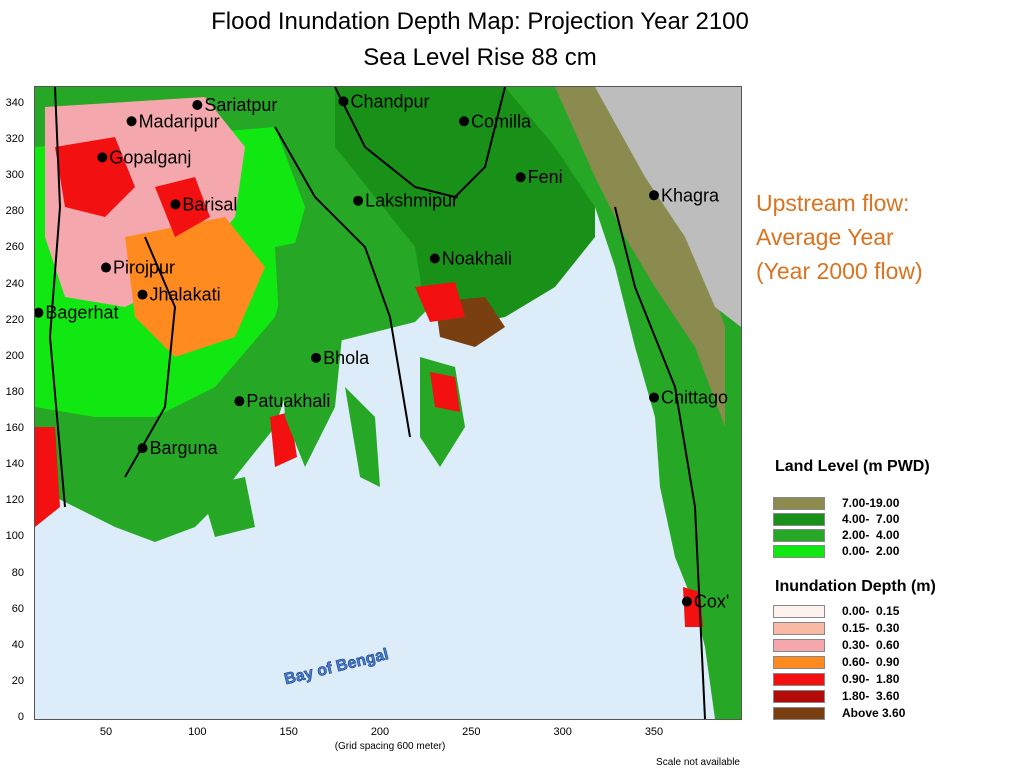  I want to click on land-hills-hi, so click(640, 257).